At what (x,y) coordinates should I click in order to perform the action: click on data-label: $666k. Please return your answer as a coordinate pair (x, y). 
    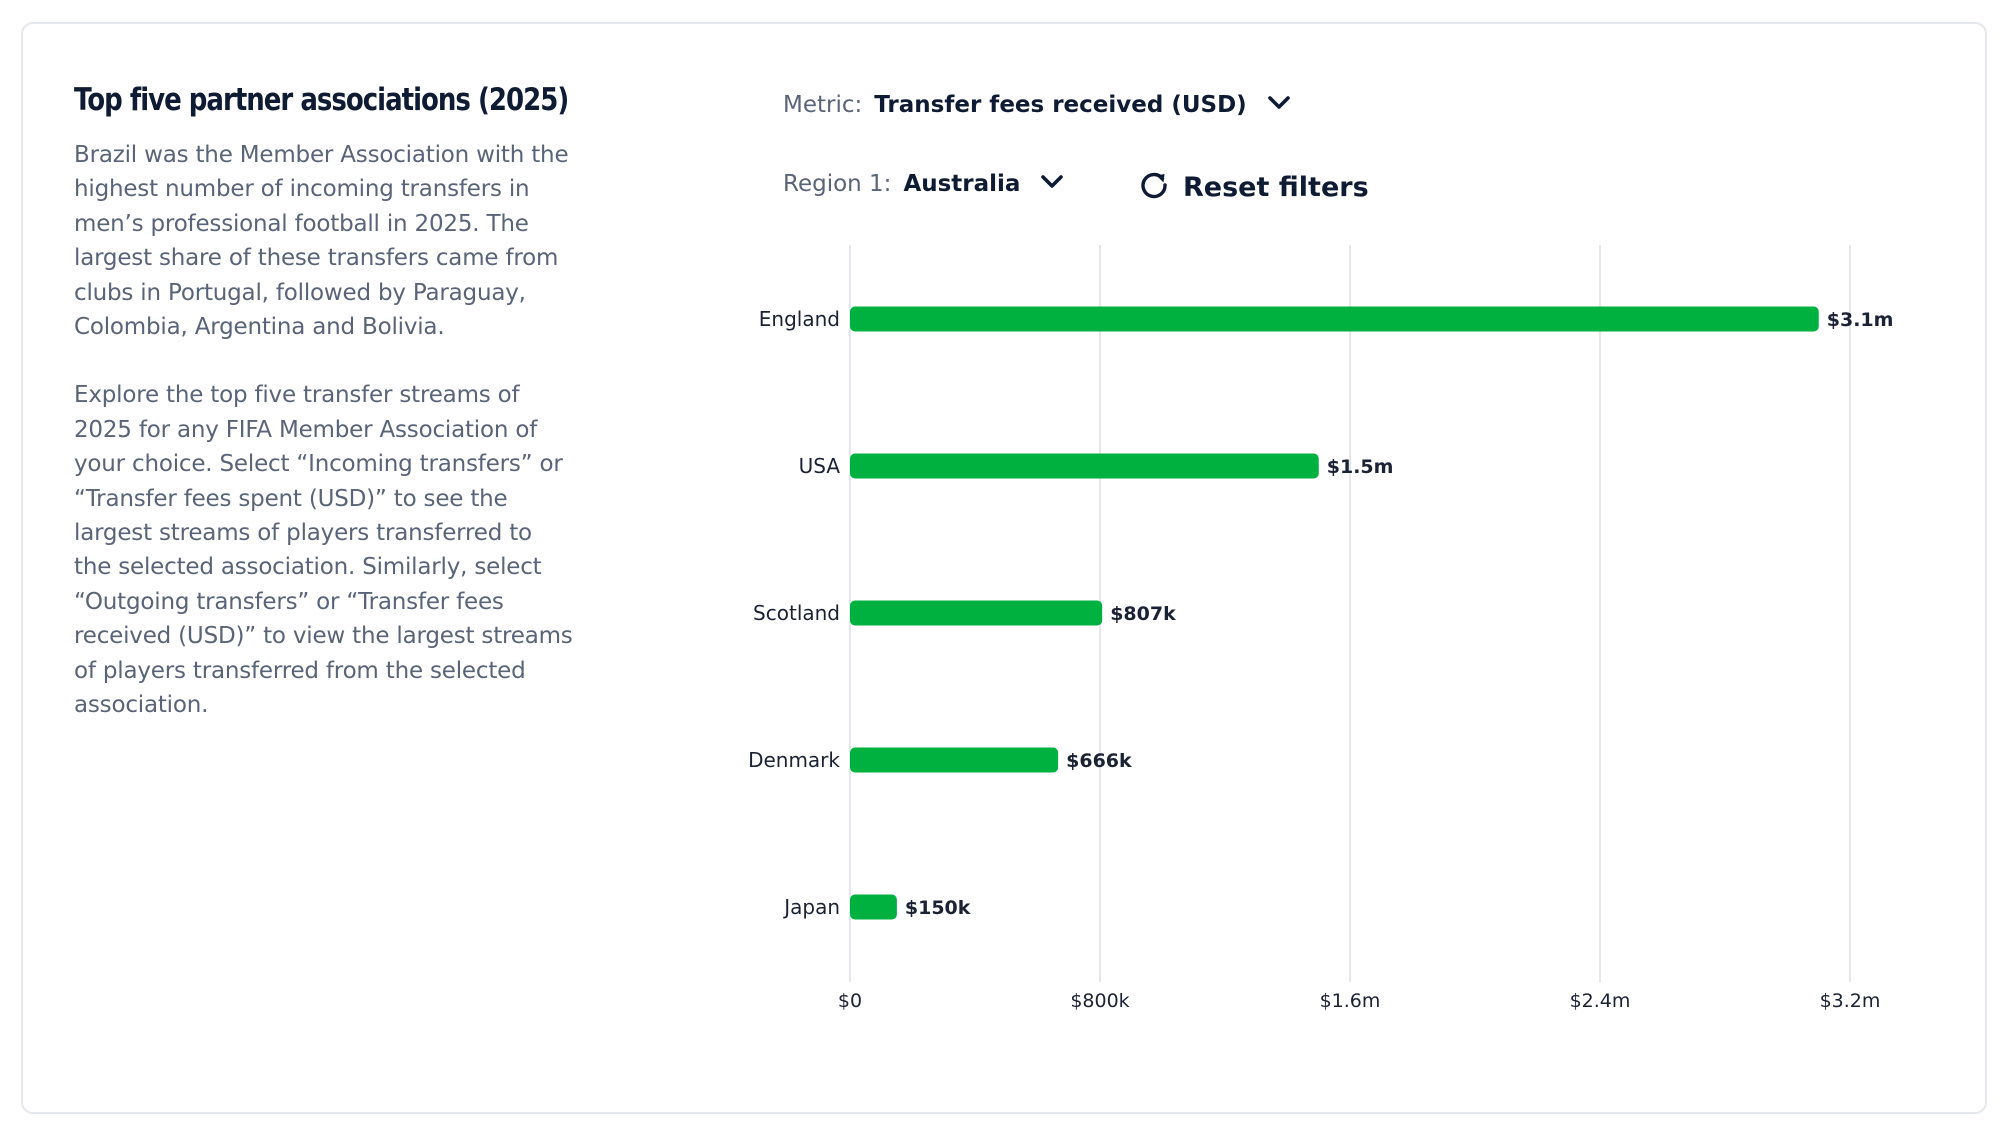
    Looking at the image, I should click on (1099, 761).